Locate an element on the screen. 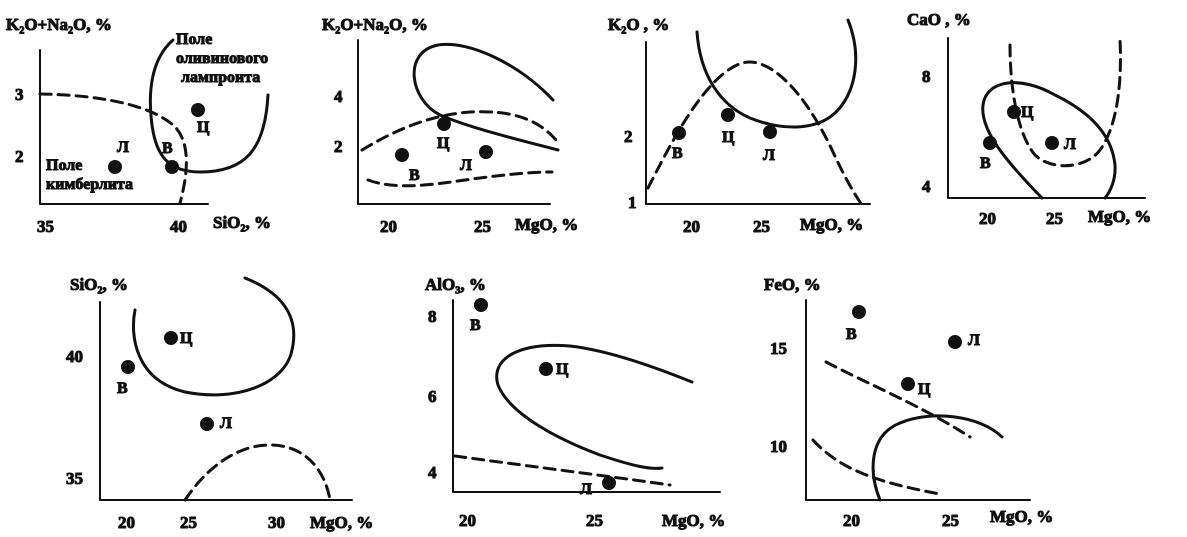 The image size is (1187, 537). x-axis-label: SiO₂, % is located at coordinates (242, 222).